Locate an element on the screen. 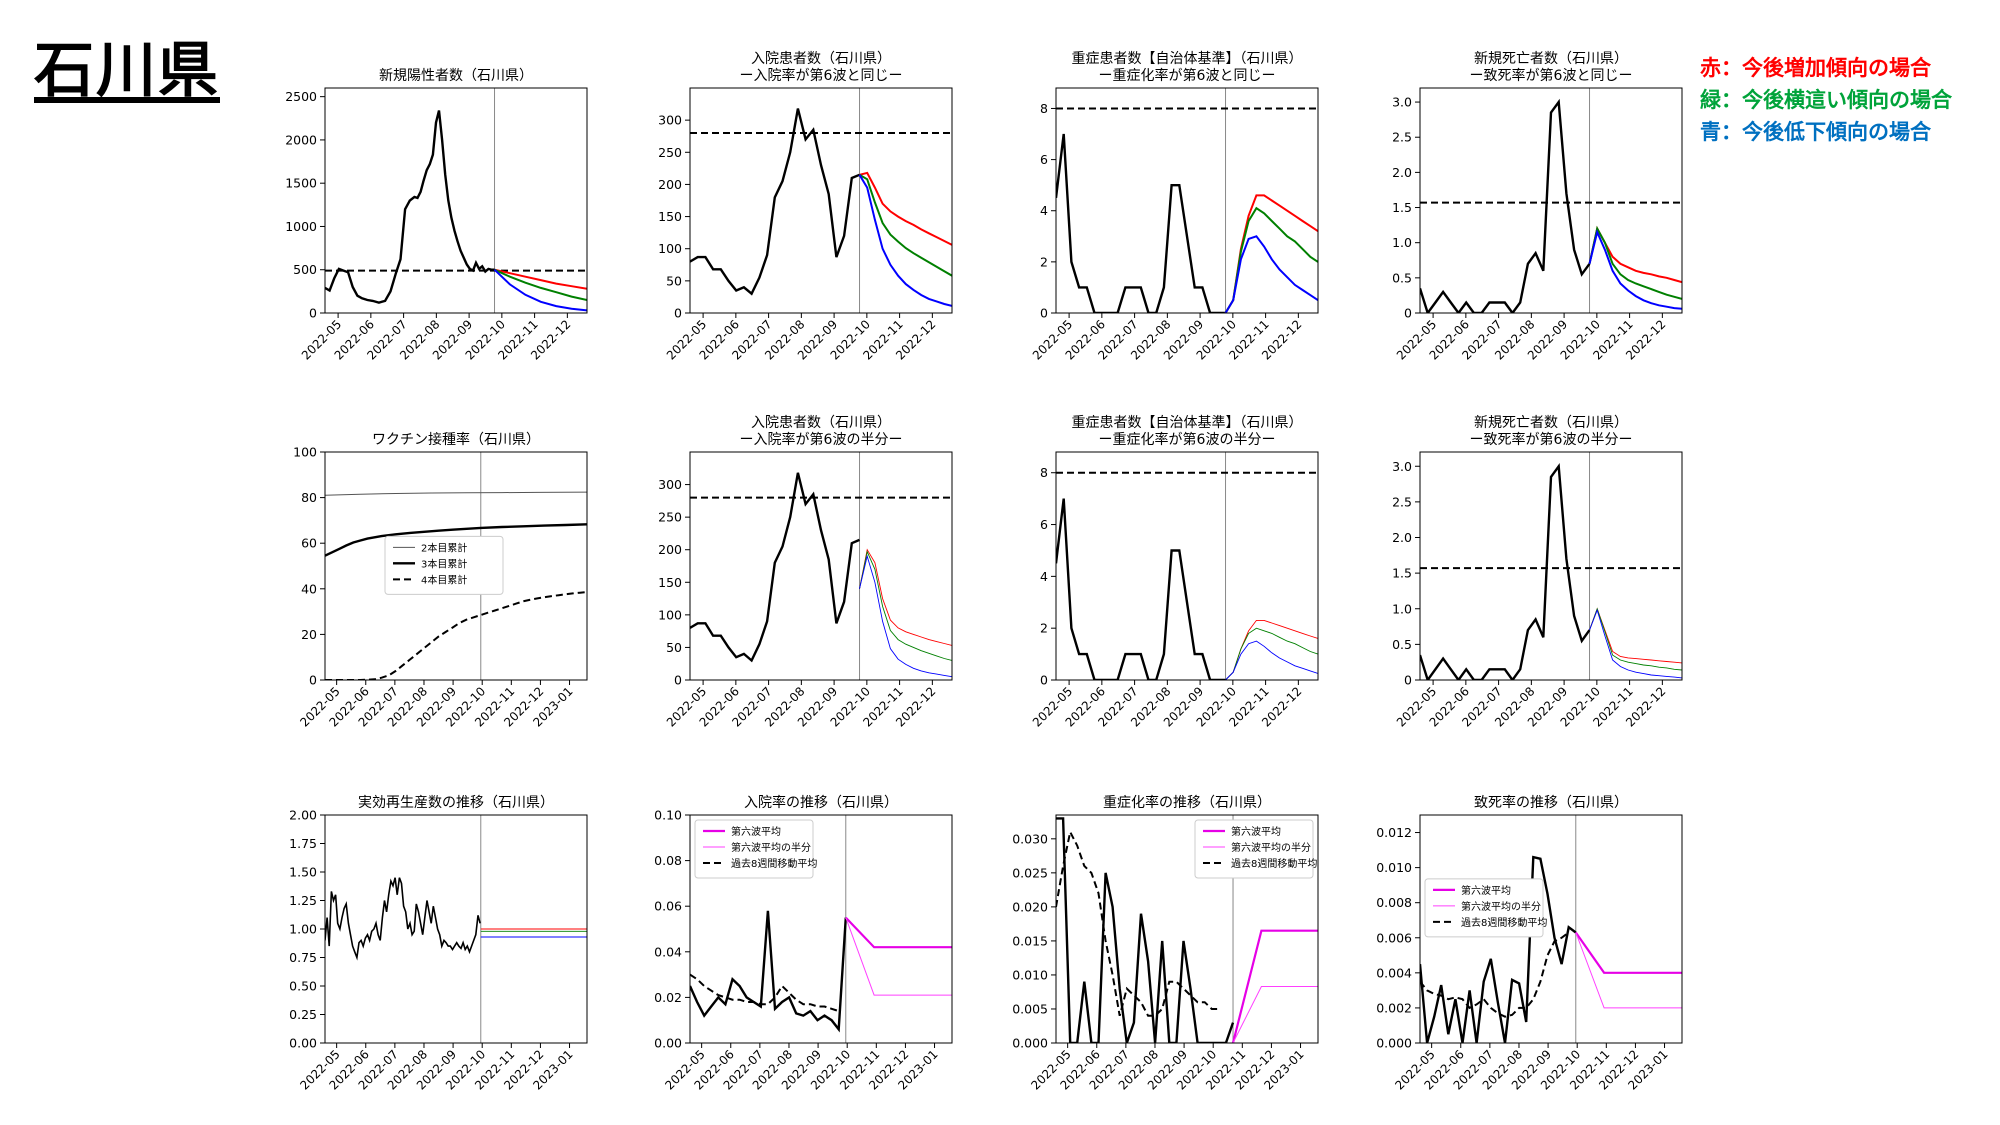 This screenshot has width=2000, height=1125. series-line-magenta is located at coordinates (1274, 986).